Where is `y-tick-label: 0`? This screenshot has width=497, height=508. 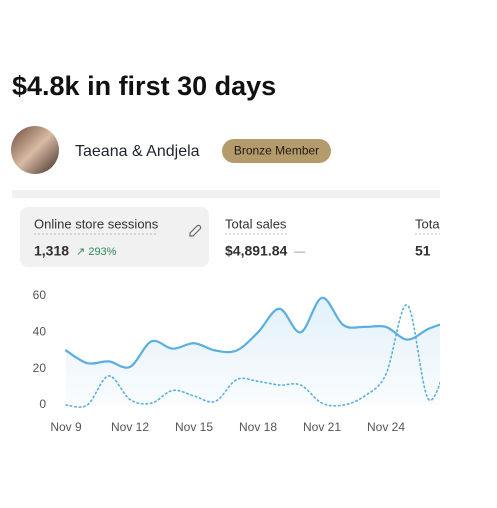 y-tick-label: 0 is located at coordinates (42, 404).